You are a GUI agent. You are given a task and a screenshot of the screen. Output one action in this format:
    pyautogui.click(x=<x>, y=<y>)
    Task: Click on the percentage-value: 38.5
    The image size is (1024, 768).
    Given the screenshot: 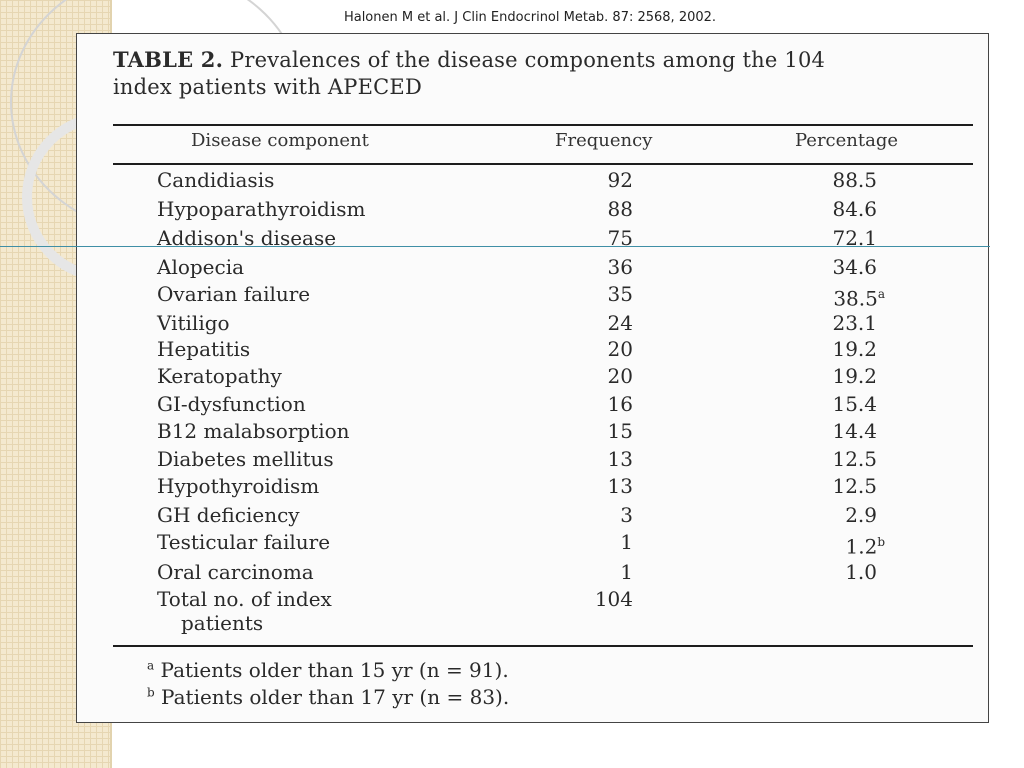 What is the action you would take?
    pyautogui.click(x=855, y=298)
    